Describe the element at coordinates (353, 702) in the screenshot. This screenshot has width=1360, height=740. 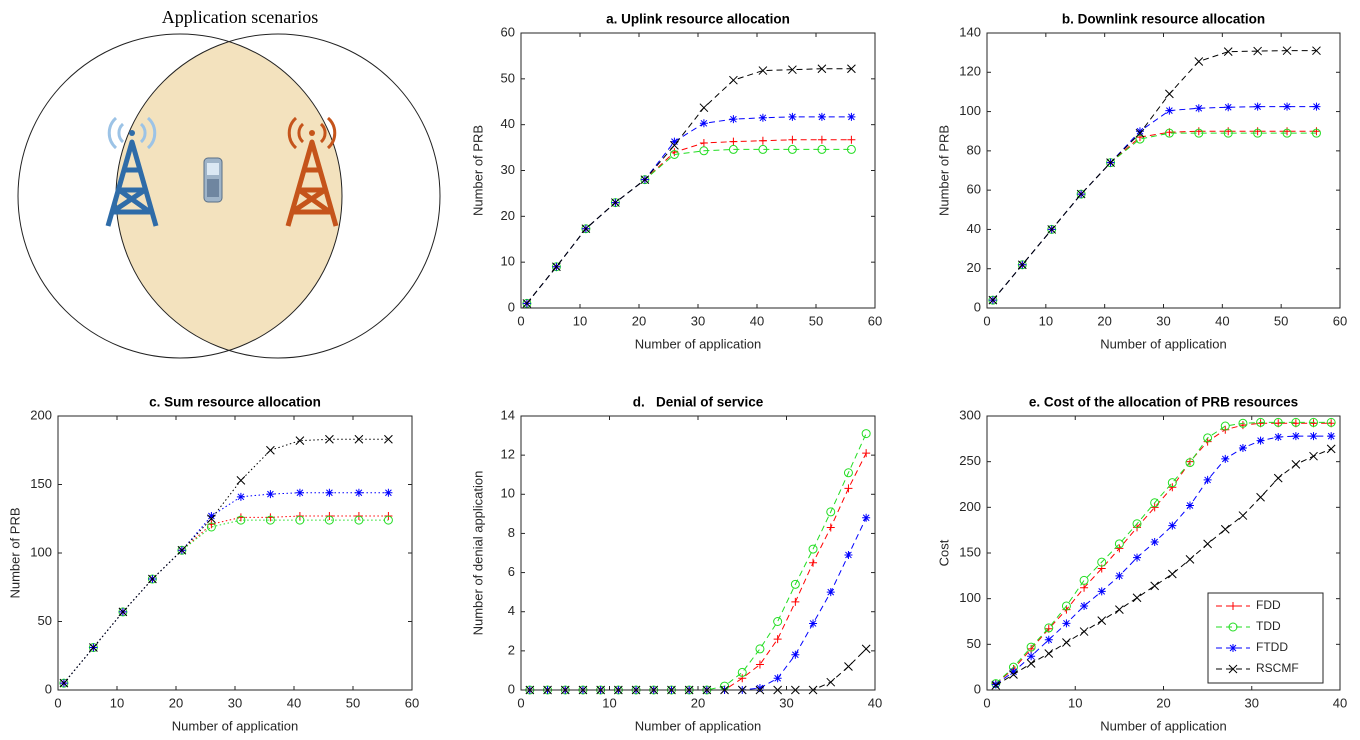
I see `x-tick-label: 50` at that location.